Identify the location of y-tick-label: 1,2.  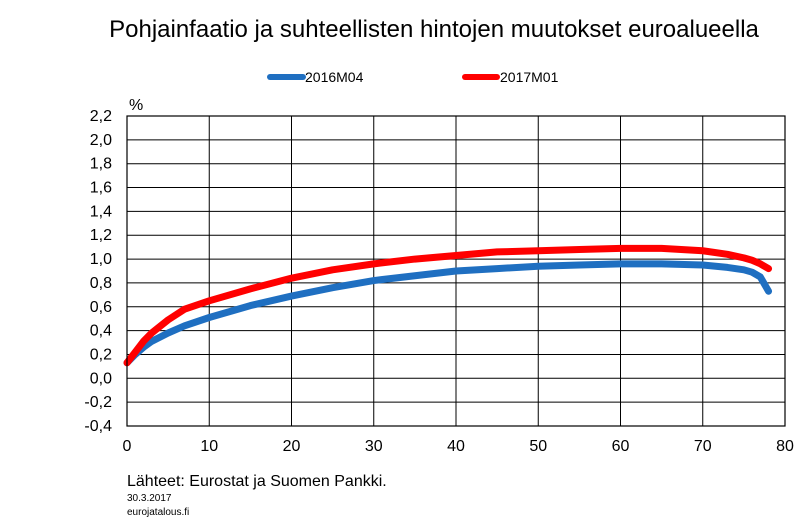
(101, 235).